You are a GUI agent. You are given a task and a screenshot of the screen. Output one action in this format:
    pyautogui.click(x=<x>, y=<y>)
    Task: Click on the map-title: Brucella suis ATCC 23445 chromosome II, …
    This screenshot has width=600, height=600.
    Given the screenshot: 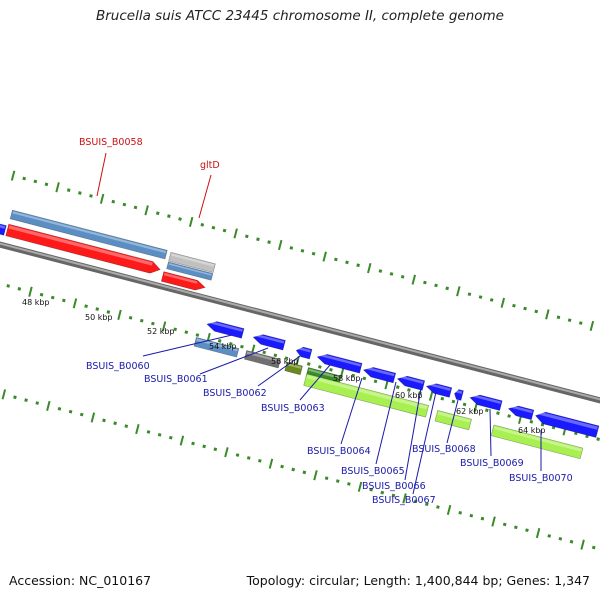 What is the action you would take?
    pyautogui.click(x=300, y=16)
    